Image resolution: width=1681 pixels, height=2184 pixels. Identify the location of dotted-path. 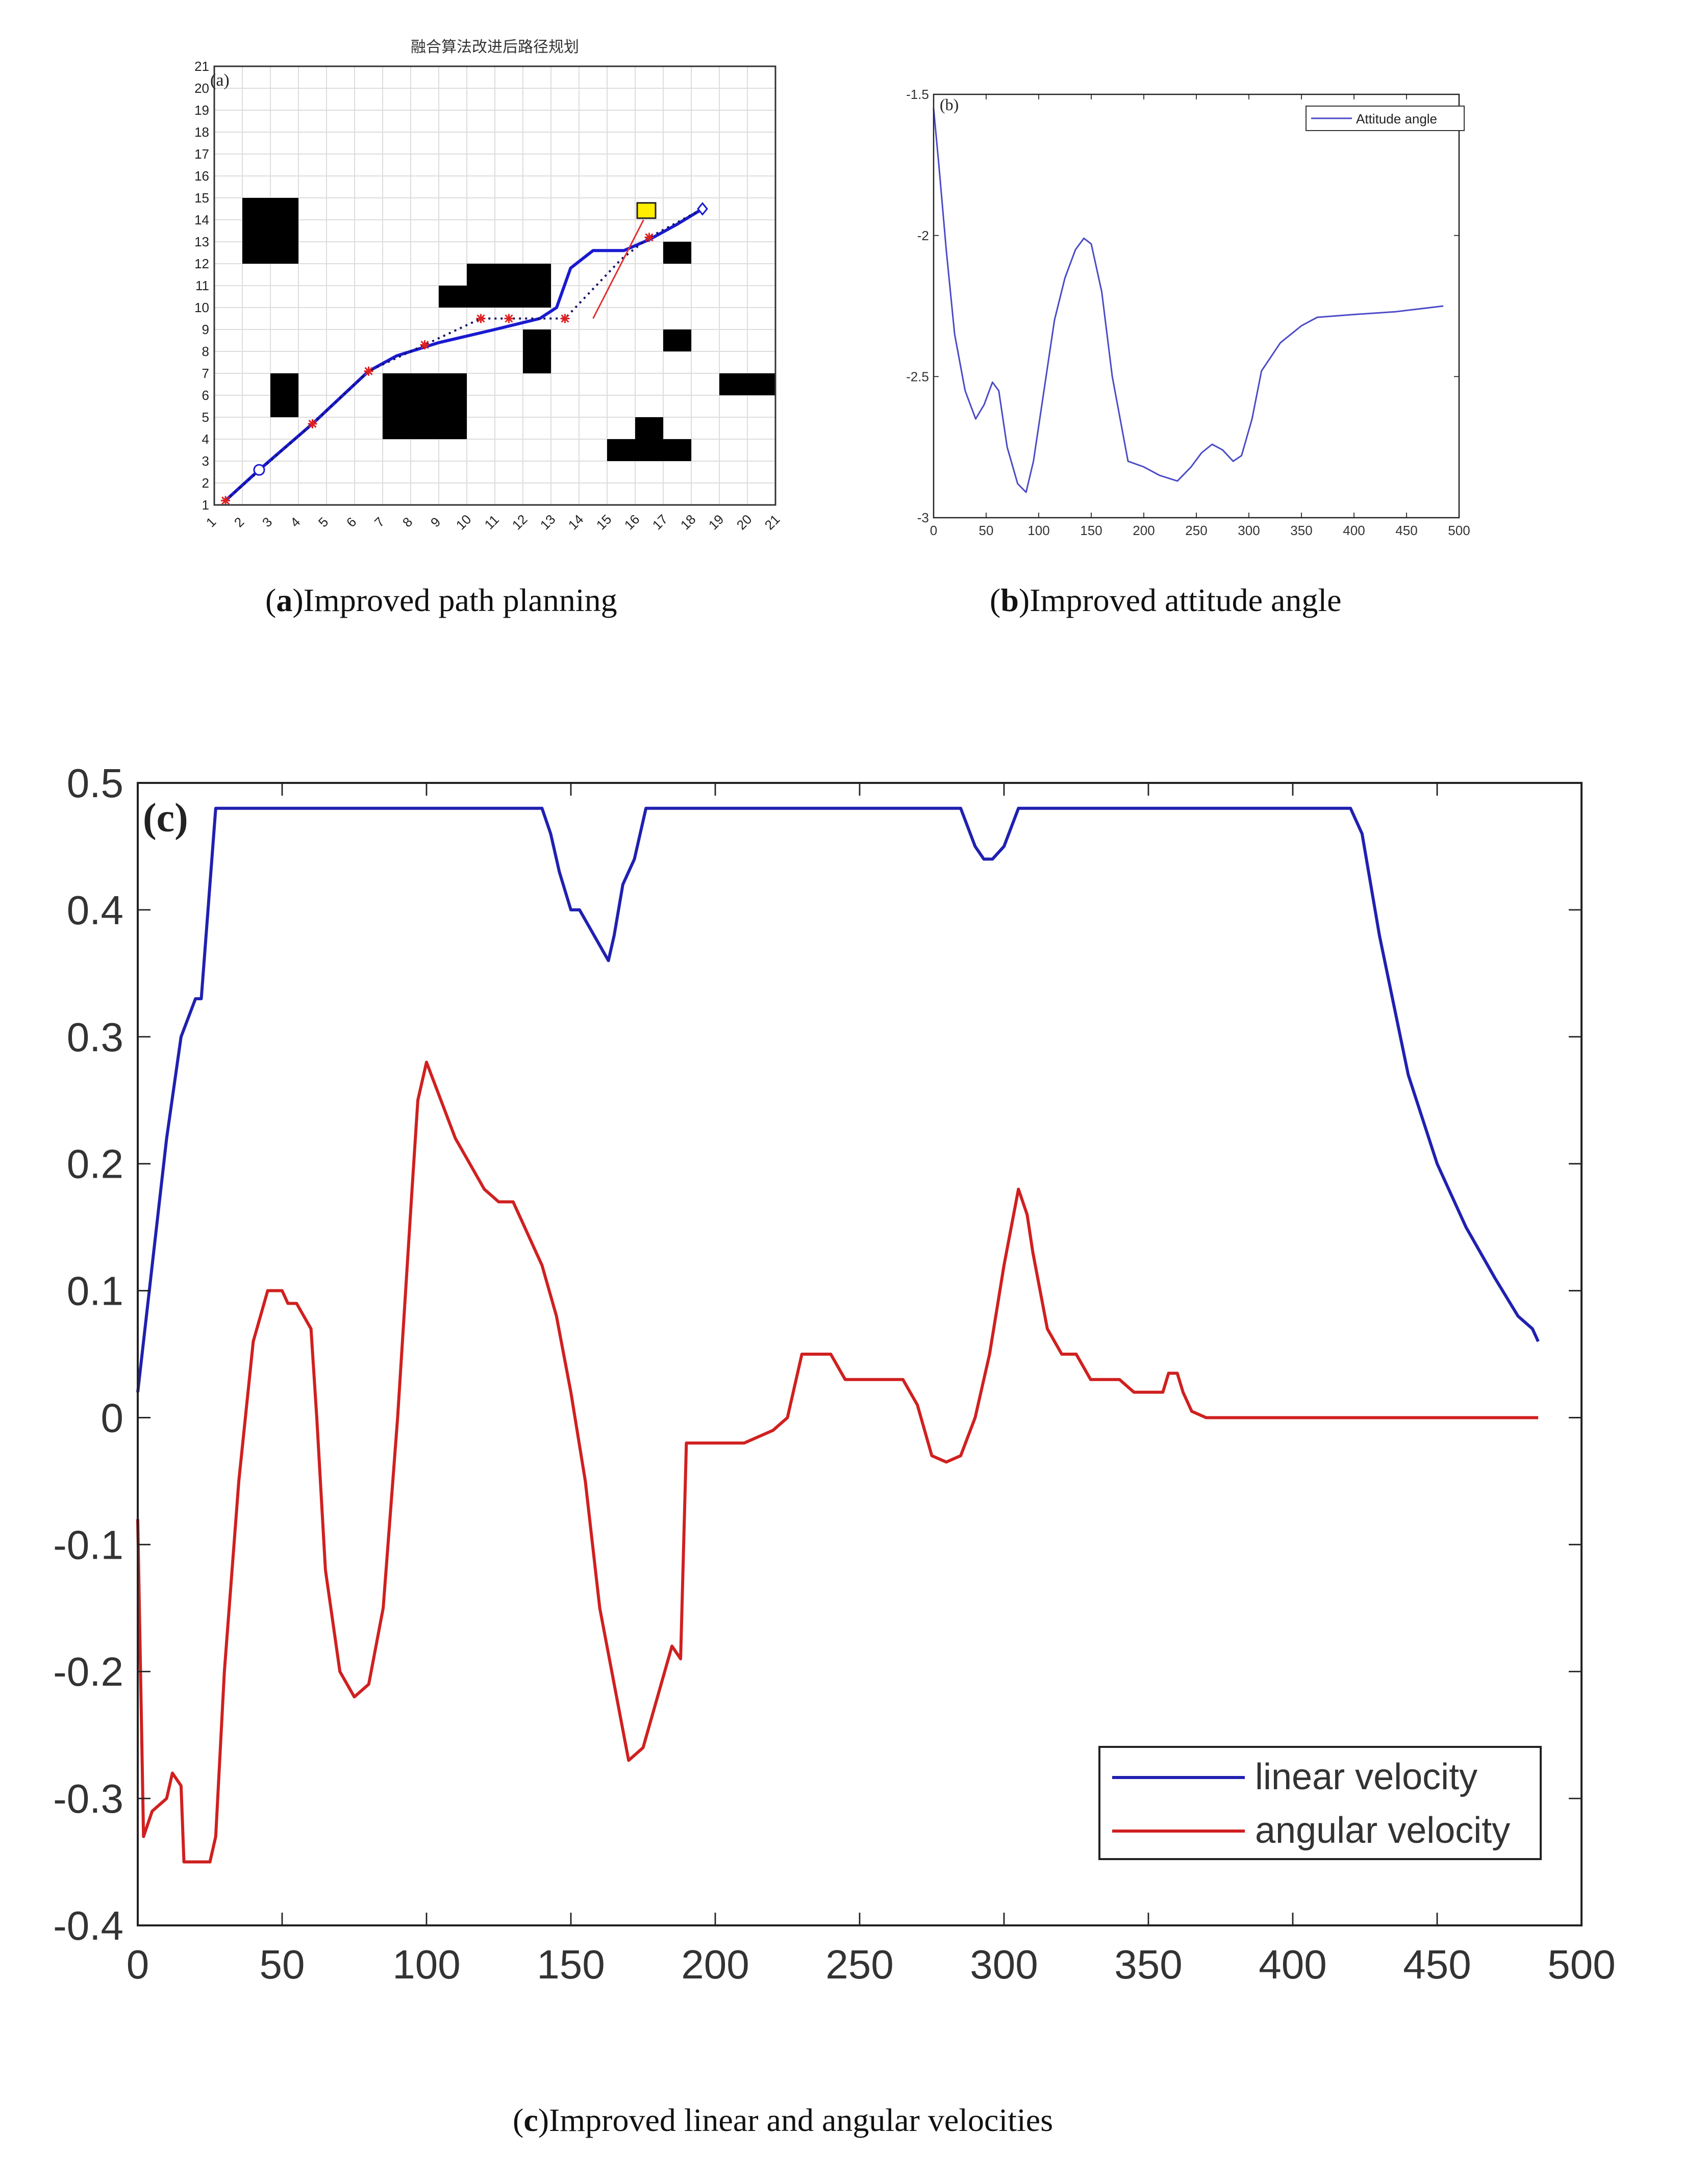
(464, 354).